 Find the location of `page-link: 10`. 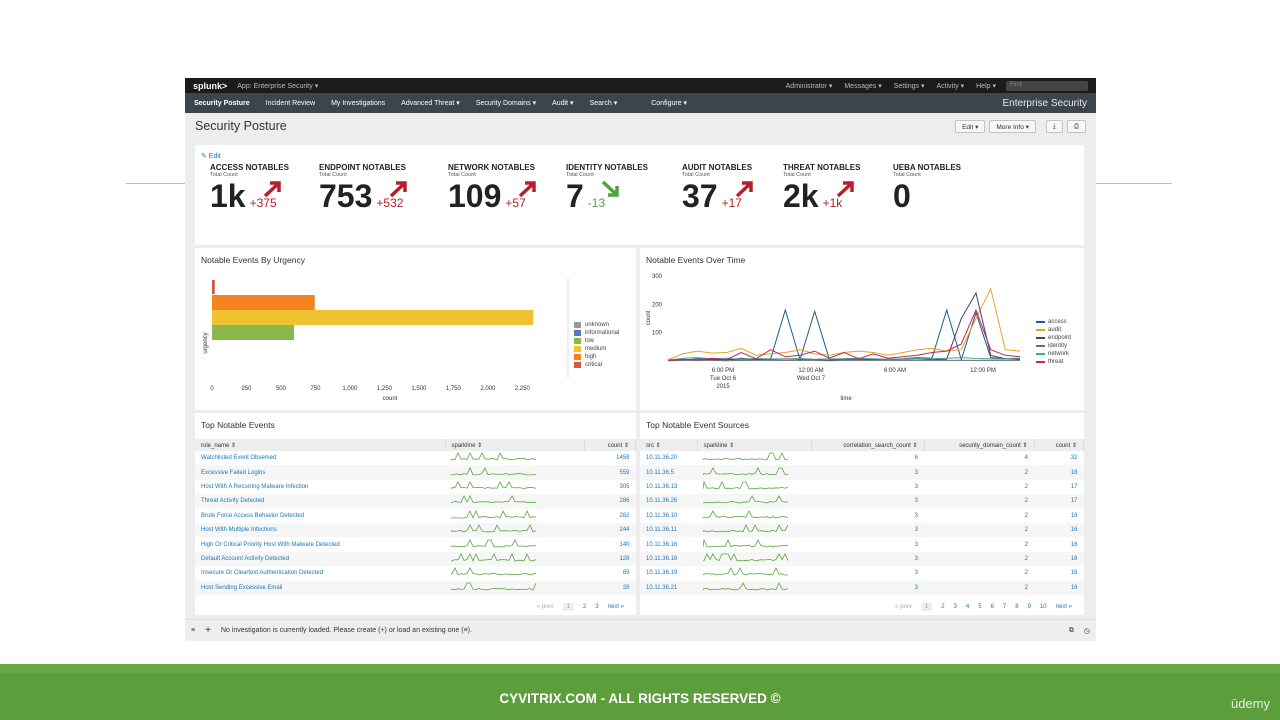

page-link: 10 is located at coordinates (1043, 607).